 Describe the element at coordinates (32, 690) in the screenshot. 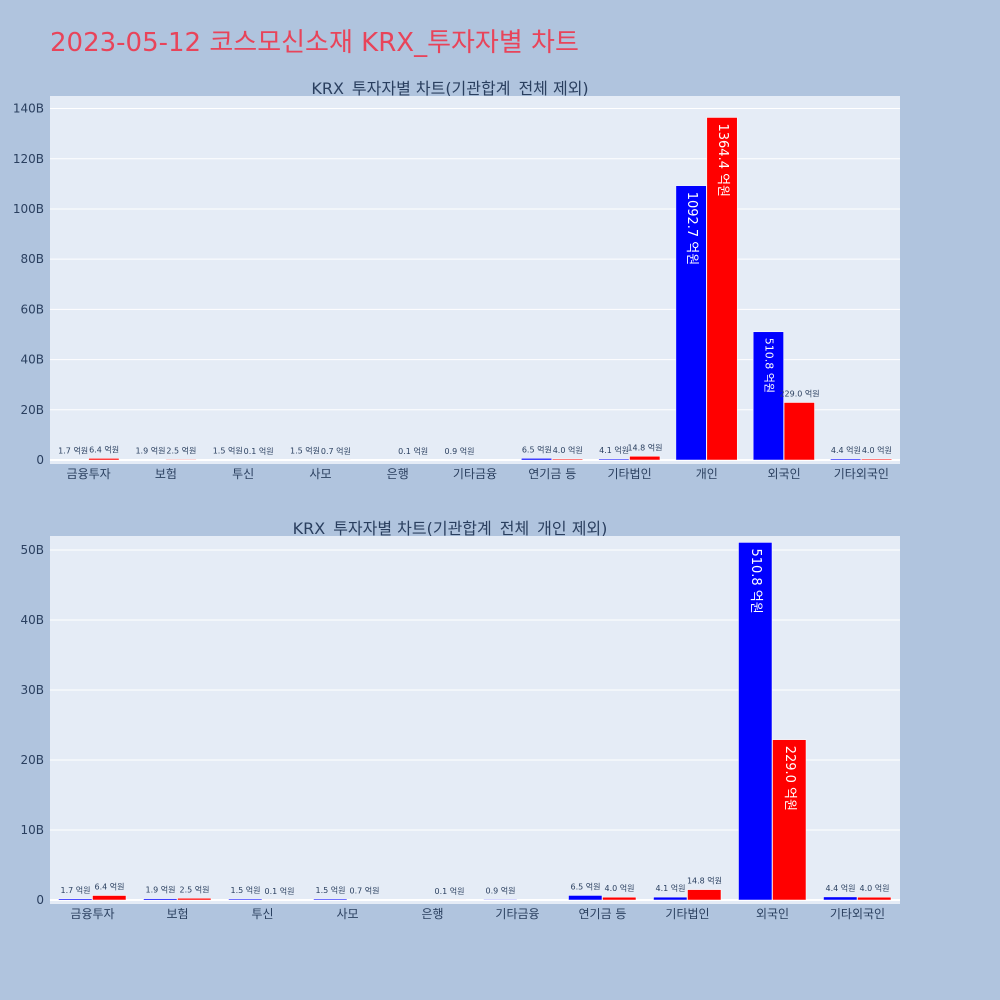

I see `y-tick-label: 30B` at that location.